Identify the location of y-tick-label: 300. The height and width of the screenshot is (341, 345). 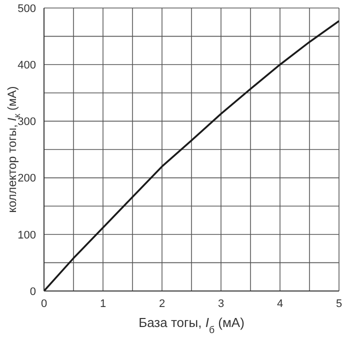
(27, 122).